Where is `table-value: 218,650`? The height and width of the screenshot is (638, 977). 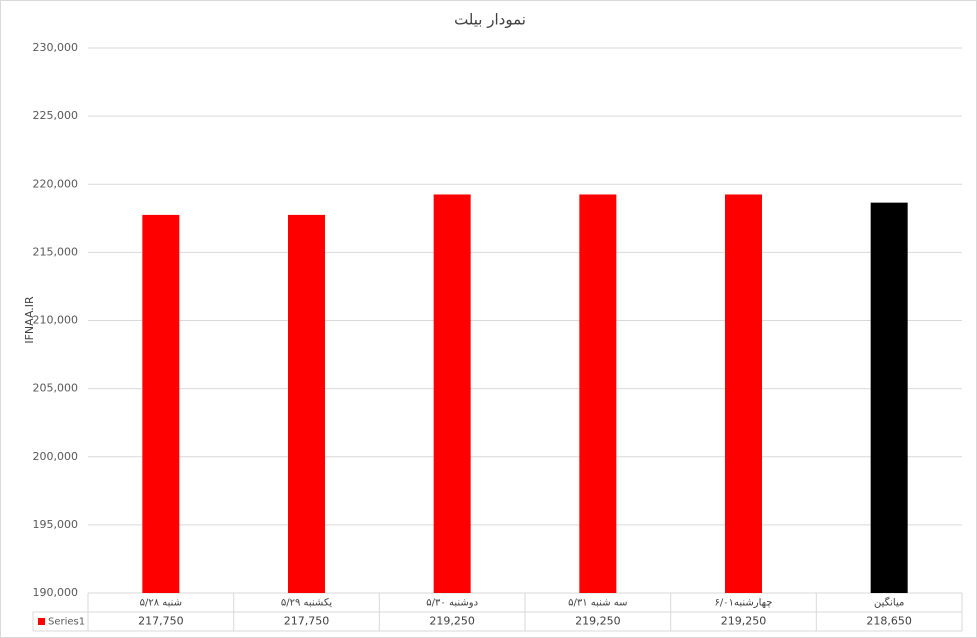
table-value: 218,650 is located at coordinates (889, 621).